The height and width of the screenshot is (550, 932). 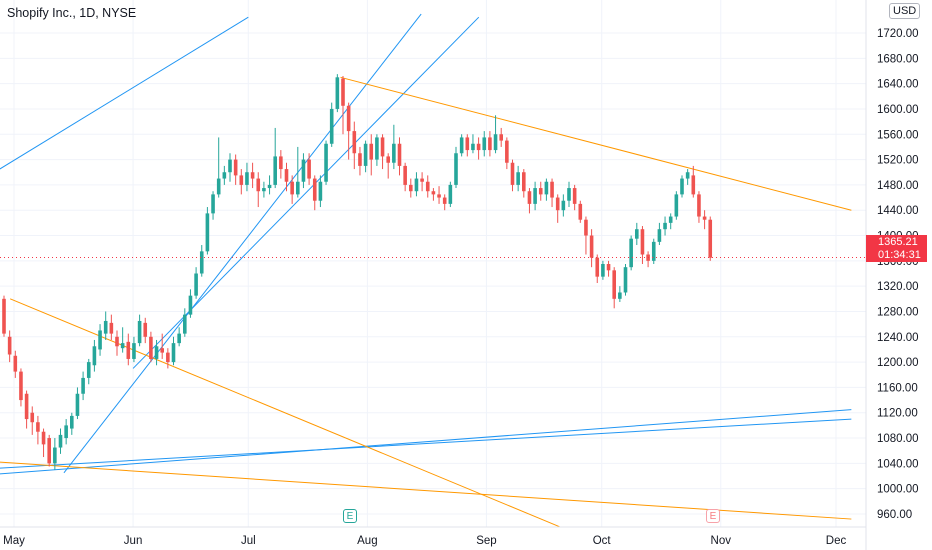 What do you see at coordinates (899, 255) in the screenshot?
I see `bar-countdown: 01:34:31` at bounding box center [899, 255].